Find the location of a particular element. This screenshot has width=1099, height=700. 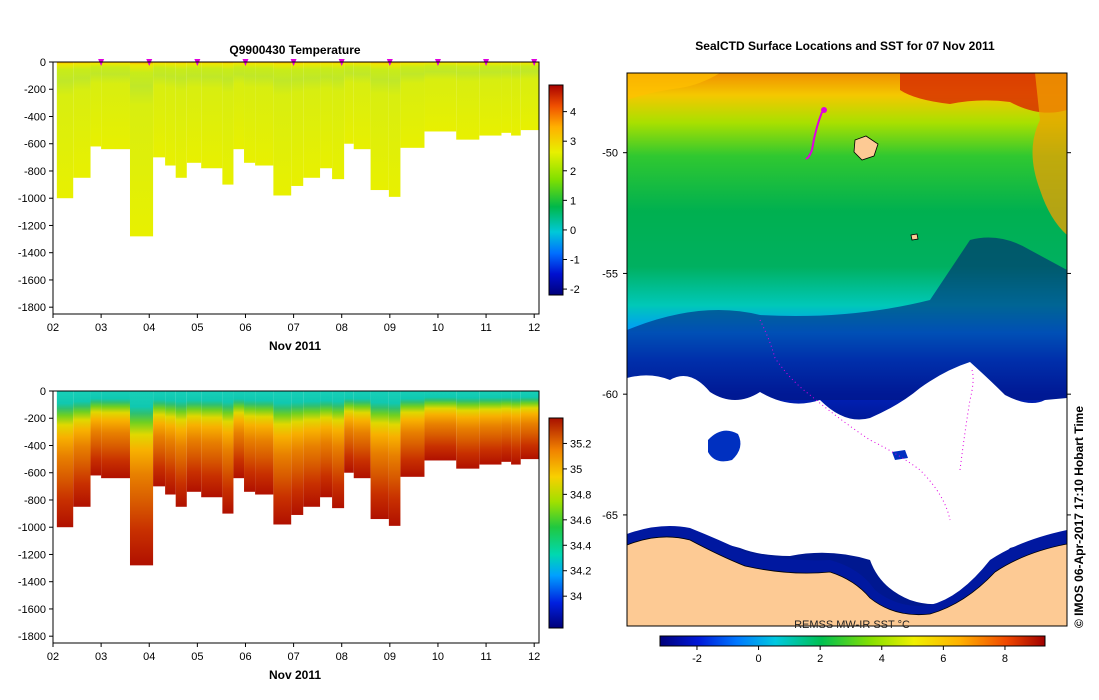

colorbar-tick-label: 34.2 is located at coordinates (580, 572).